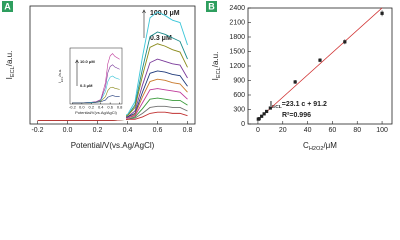 This screenshot has width=400, height=240. What do you see at coordinates (306, 145) in the screenshot?
I see `x-axis-label-main: C` at bounding box center [306, 145].